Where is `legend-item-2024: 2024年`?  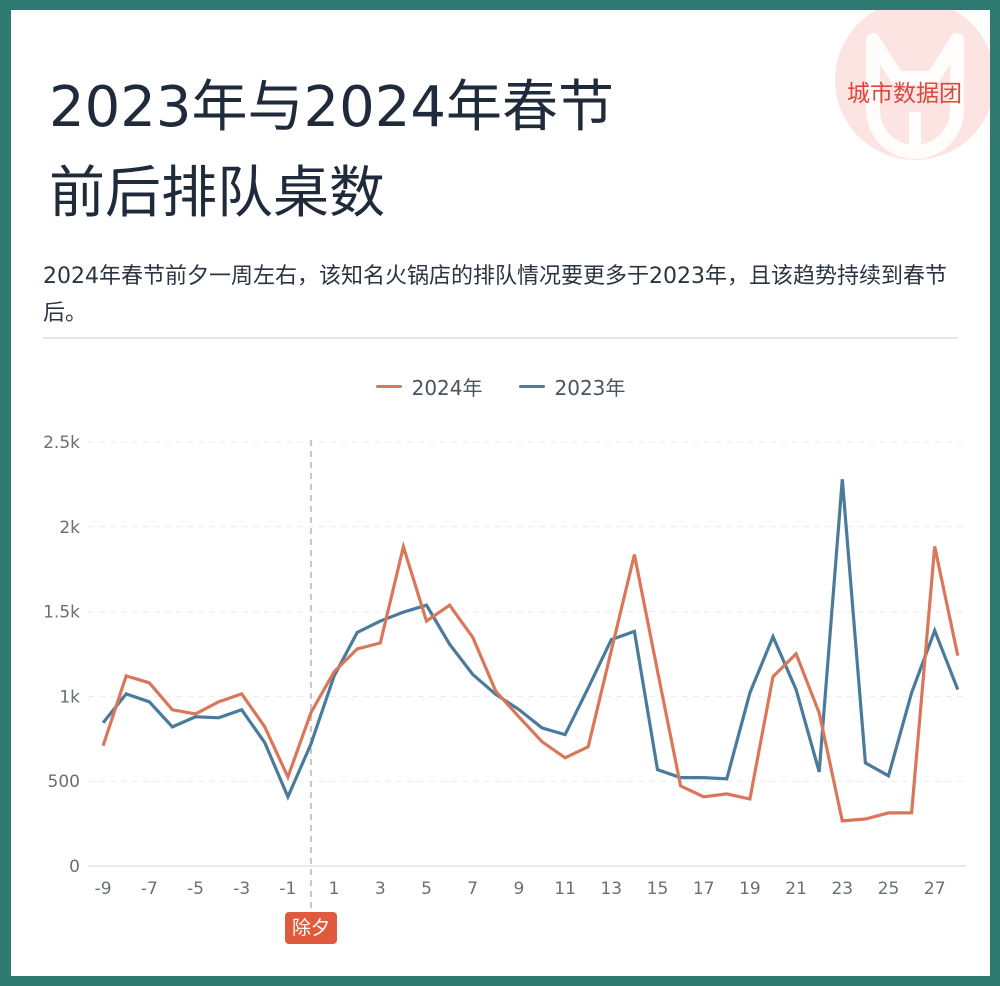
legend-item-2024: 2024年 is located at coordinates (429, 386).